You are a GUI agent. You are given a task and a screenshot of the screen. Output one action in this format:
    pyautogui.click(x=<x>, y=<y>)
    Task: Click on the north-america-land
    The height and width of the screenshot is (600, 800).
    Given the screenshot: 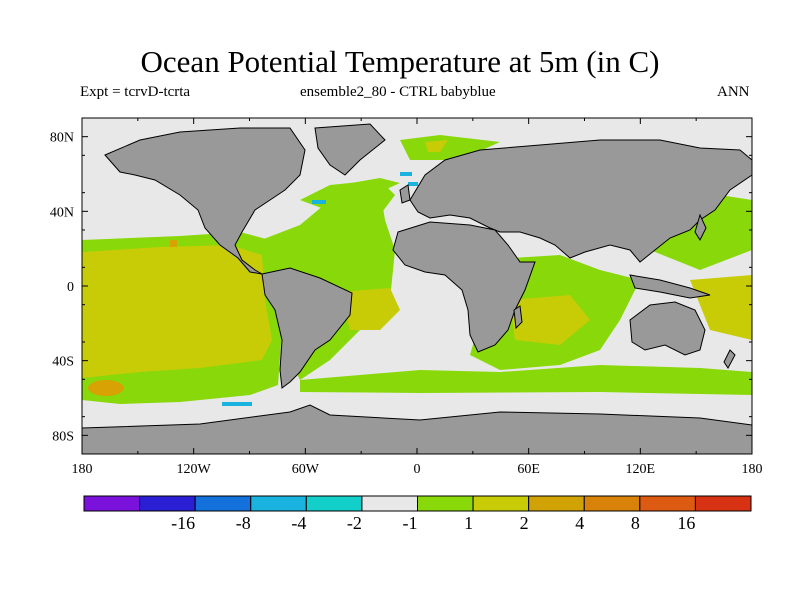 What is the action you would take?
    pyautogui.click(x=205, y=201)
    